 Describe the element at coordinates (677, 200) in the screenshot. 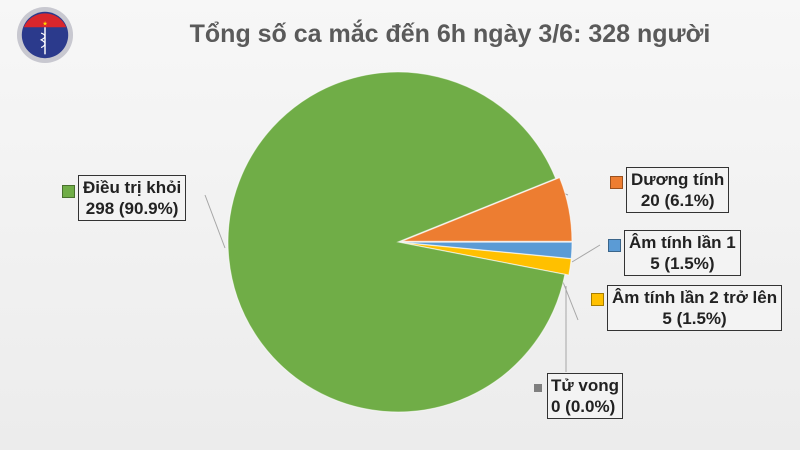

I see `slice-value: 20 (6.1%)` at that location.